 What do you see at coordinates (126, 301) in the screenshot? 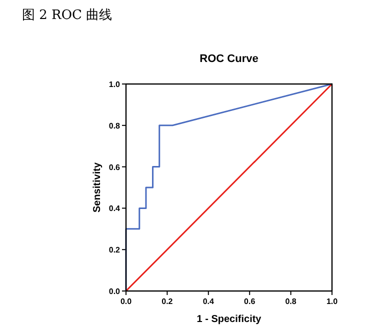
I see `x-tick-label: 0.0` at bounding box center [126, 301].